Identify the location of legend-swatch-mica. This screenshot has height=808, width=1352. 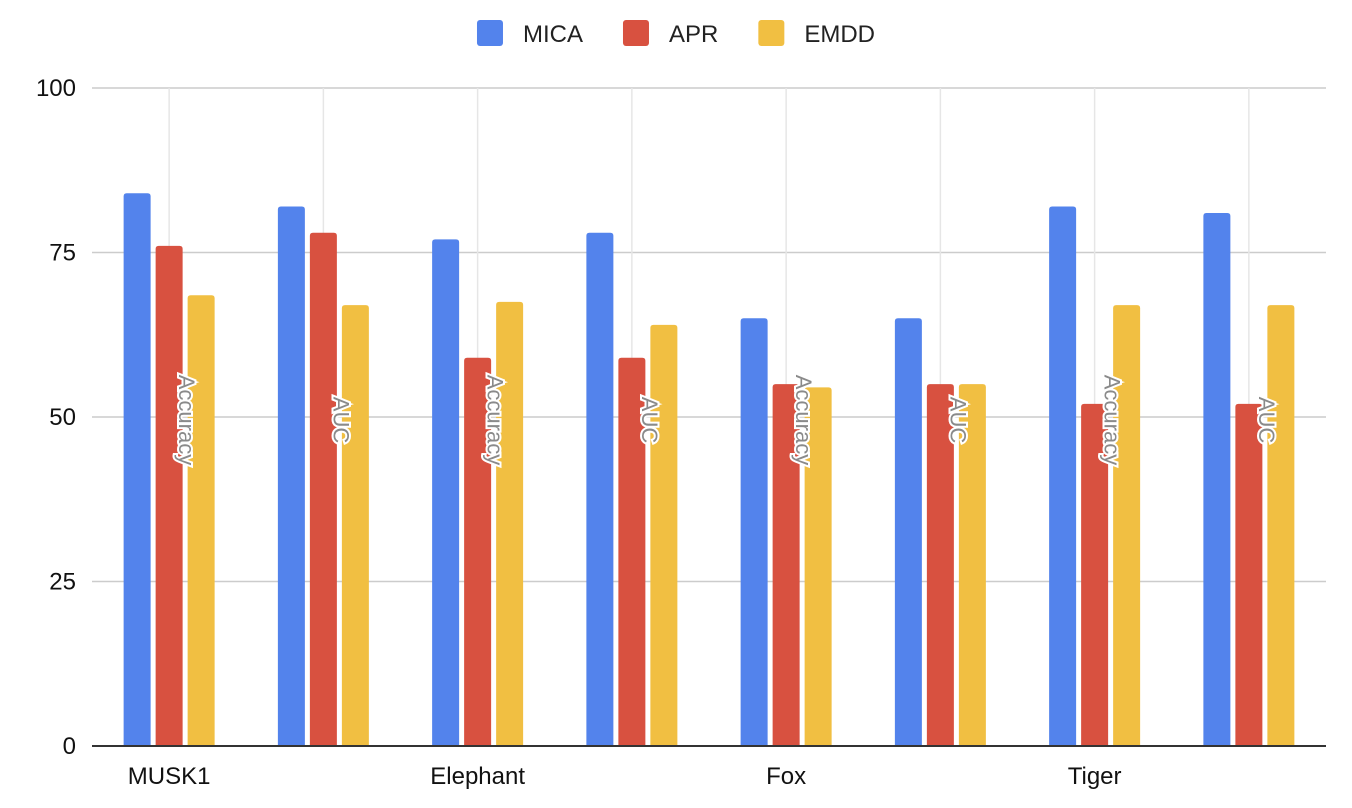
(489, 33).